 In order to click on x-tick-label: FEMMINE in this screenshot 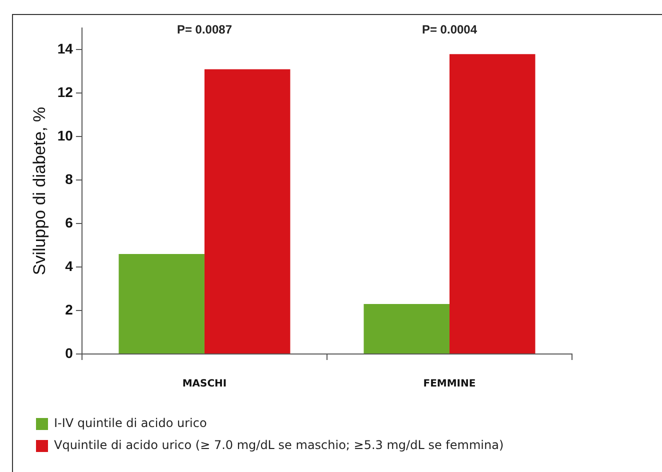, I will do `click(449, 384)`.